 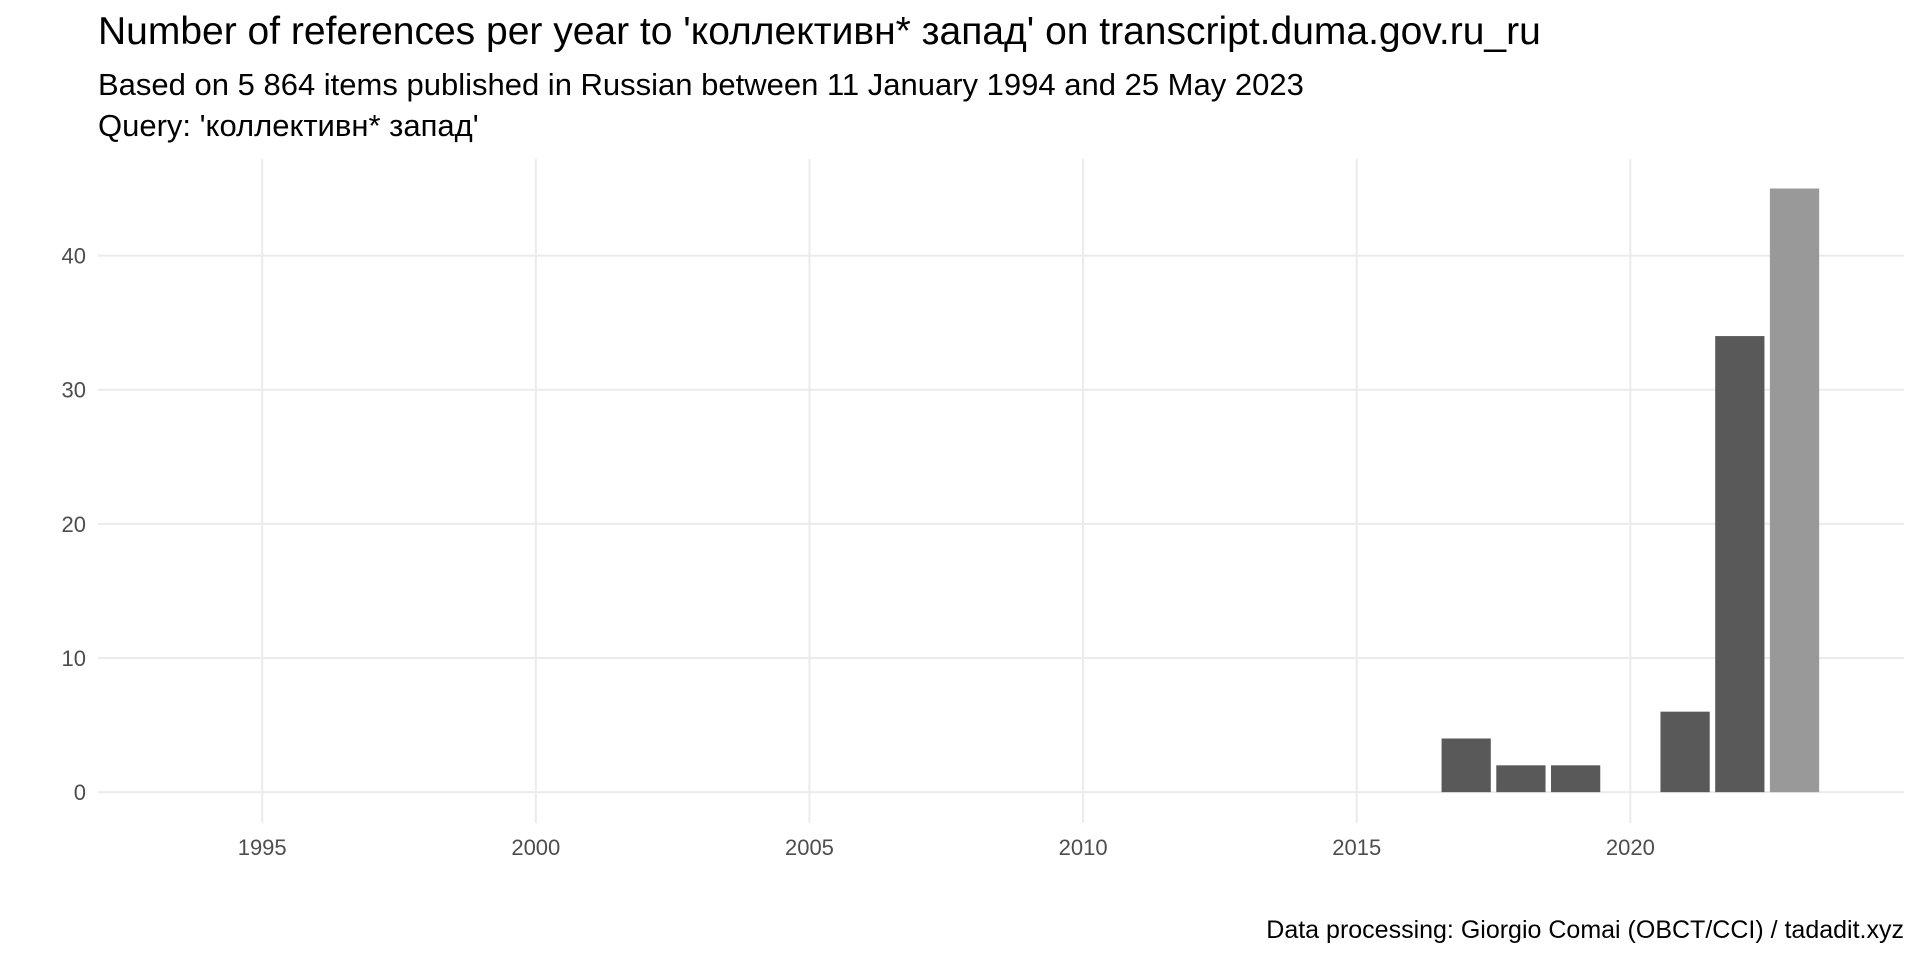 What do you see at coordinates (74, 524) in the screenshot?
I see `y-tick-label: 20` at bounding box center [74, 524].